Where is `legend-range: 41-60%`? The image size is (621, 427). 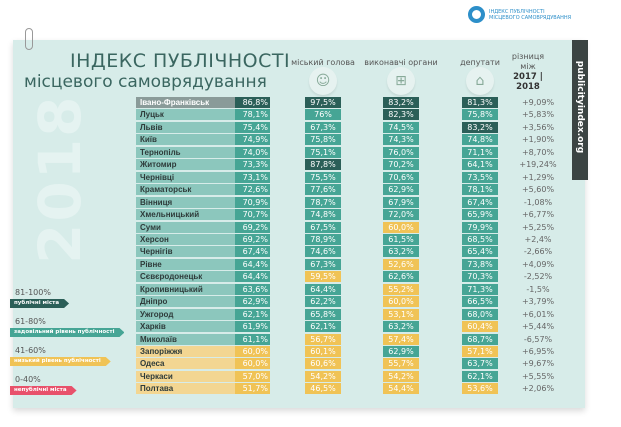
legend-range: 41-60% is located at coordinates (30, 350).